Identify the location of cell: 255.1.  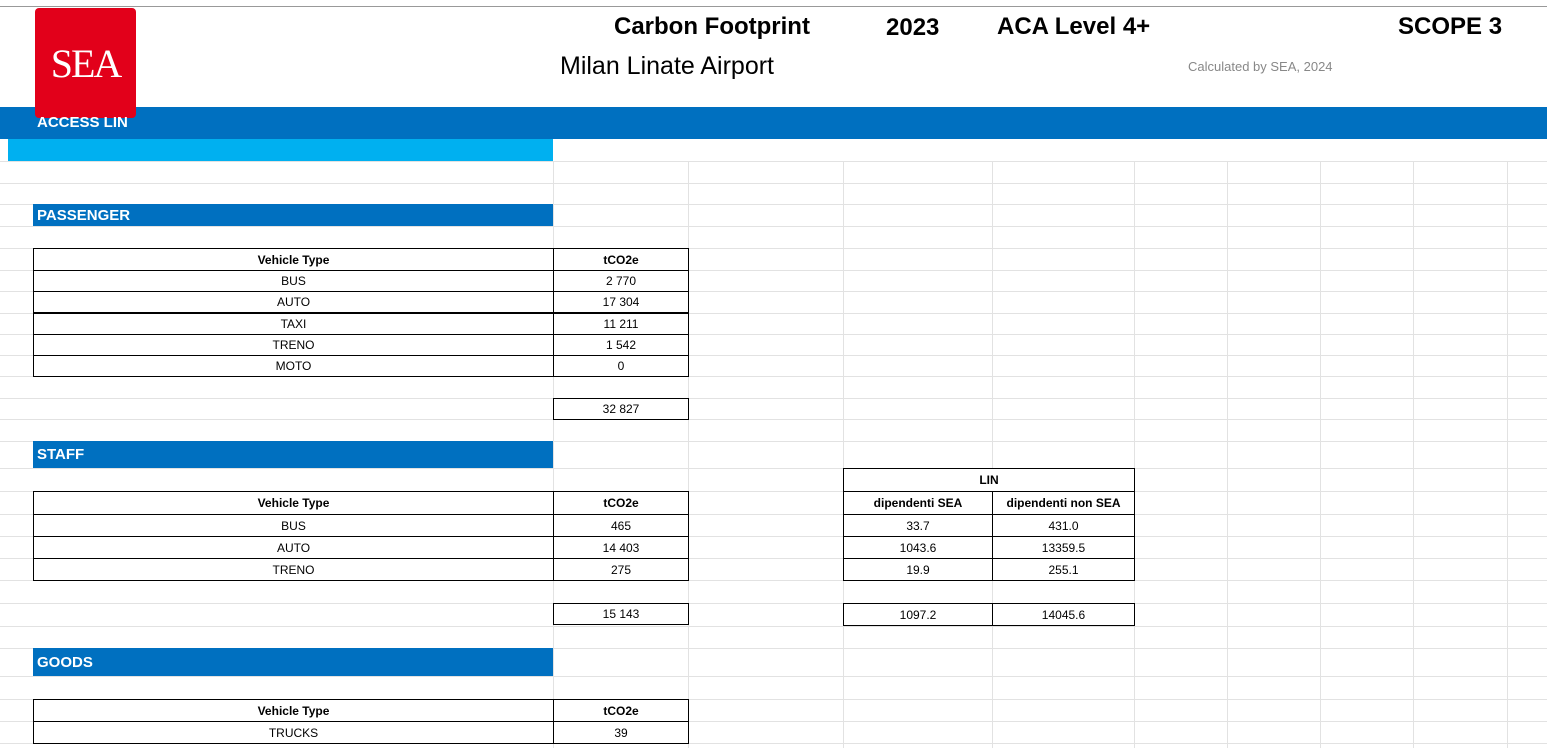
(1063, 569).